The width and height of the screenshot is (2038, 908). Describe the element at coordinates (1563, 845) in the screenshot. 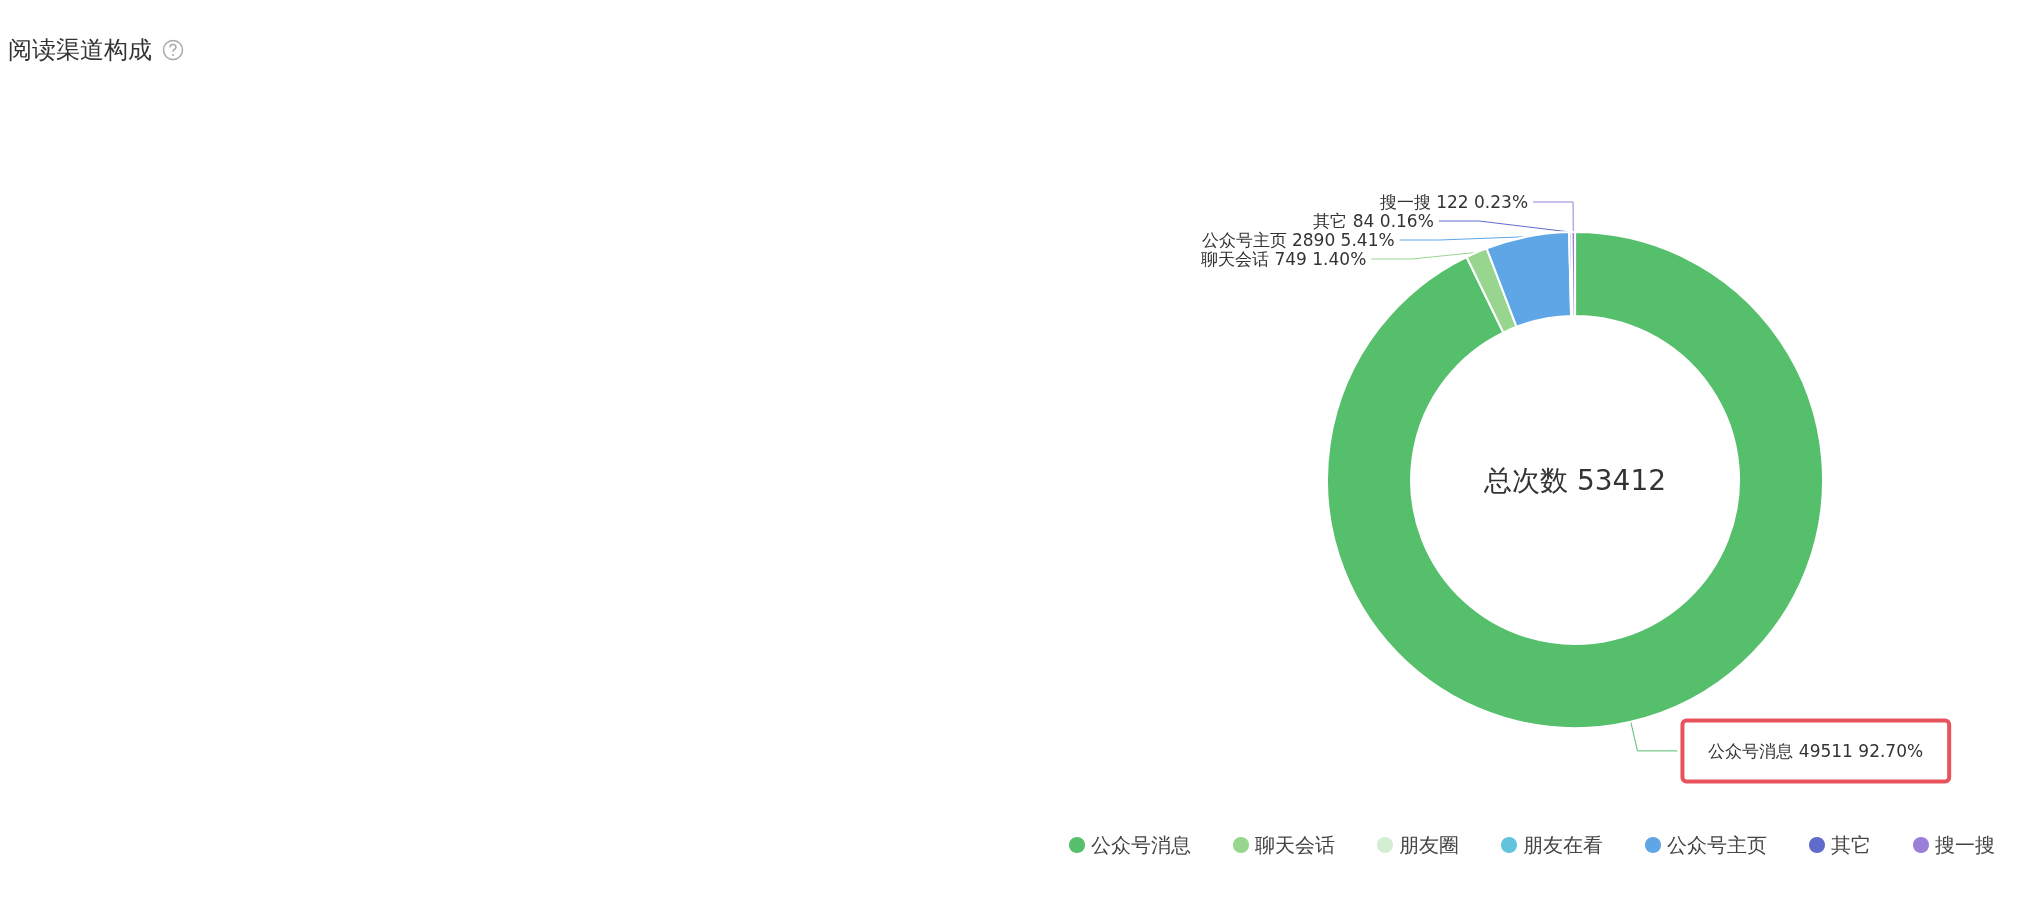

I see `legend-label: 朋友在看` at that location.